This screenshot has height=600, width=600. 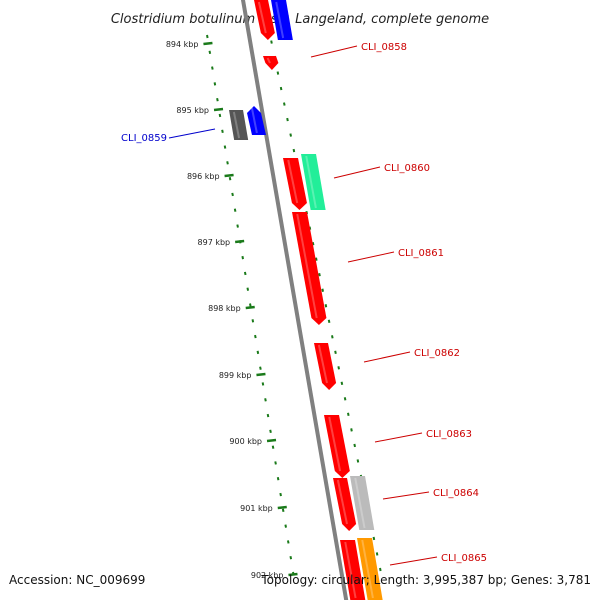 What do you see at coordinates (236, 125) in the screenshot?
I see `gene-dark-gray-highlight` at bounding box center [236, 125].